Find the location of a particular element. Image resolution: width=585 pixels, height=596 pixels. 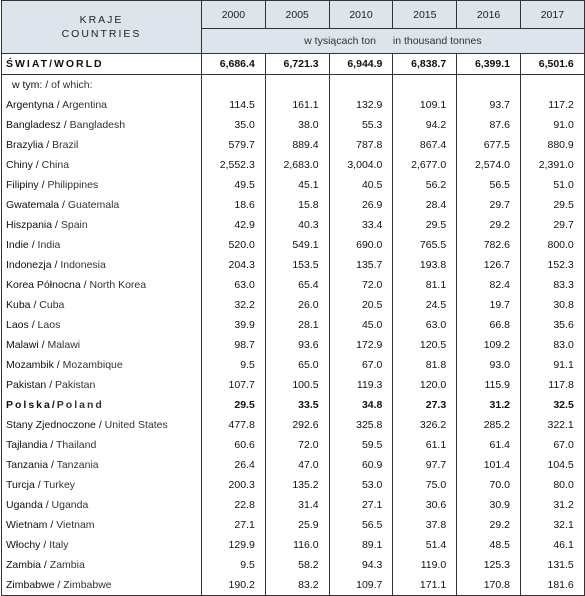

value-cell: 477.8 is located at coordinates (233, 425).